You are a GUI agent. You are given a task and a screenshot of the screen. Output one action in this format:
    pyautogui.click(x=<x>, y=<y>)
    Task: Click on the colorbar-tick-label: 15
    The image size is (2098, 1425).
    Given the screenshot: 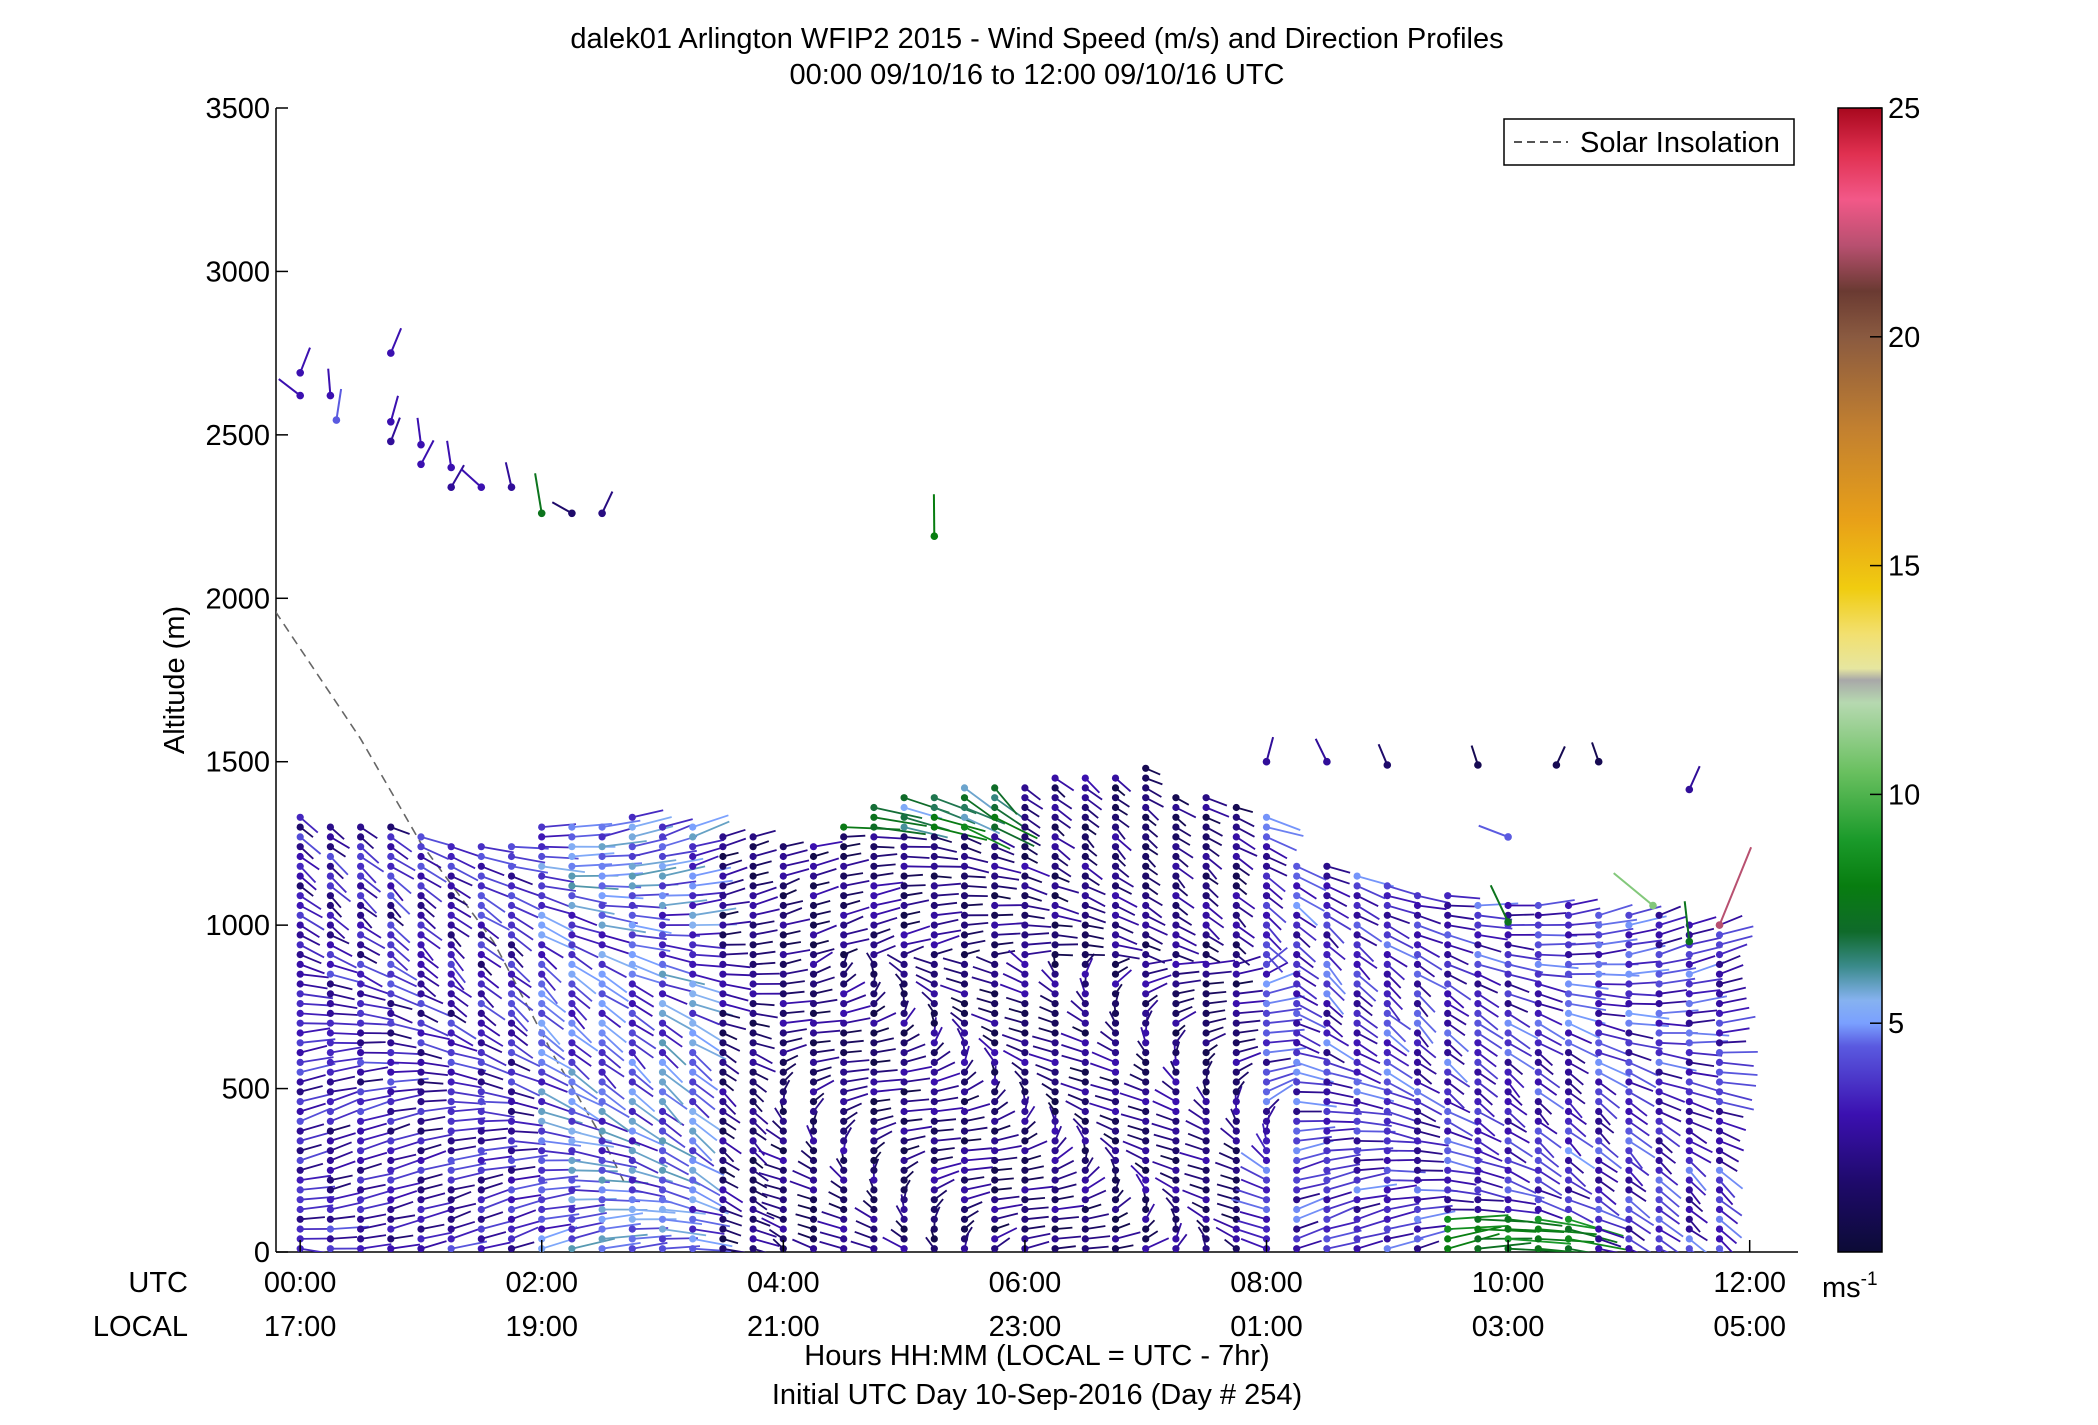 What is the action you would take?
    pyautogui.click(x=1904, y=567)
    